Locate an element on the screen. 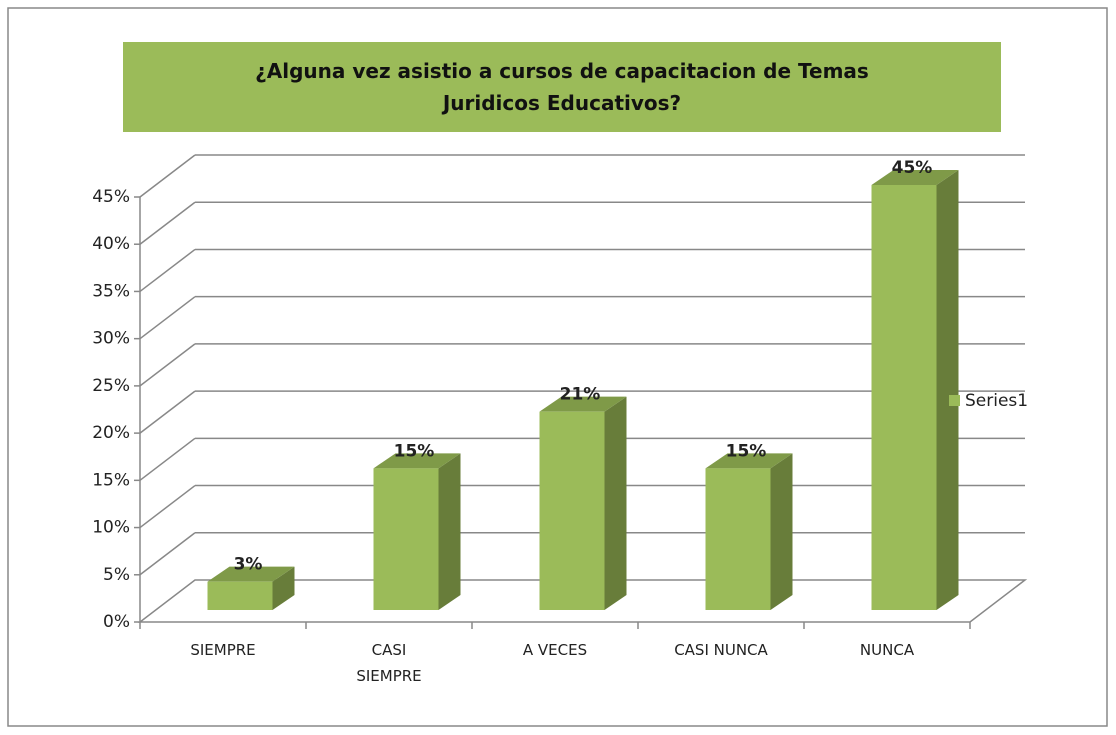 The width and height of the screenshot is (1116, 735). data-label: 3% is located at coordinates (248, 565).